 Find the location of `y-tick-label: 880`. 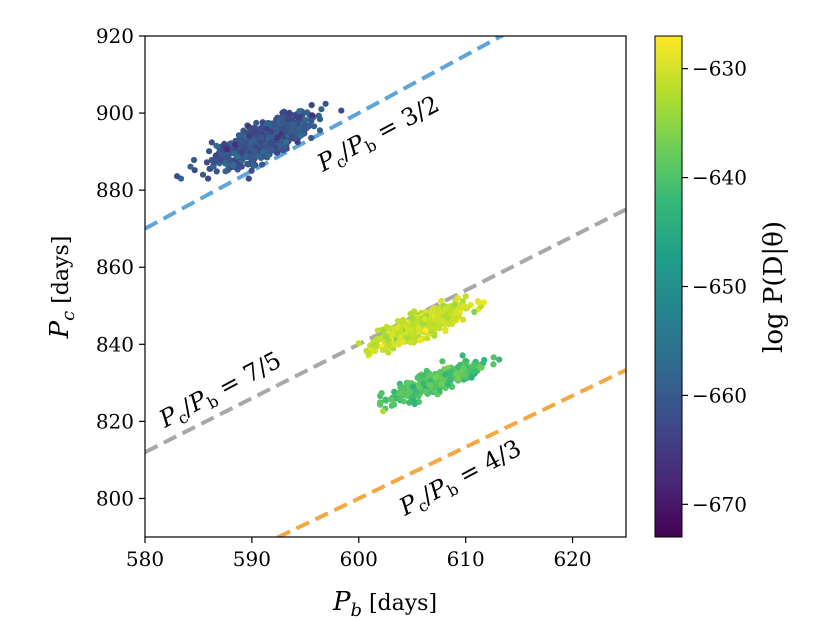

y-tick-label: 880 is located at coordinates (115, 190).